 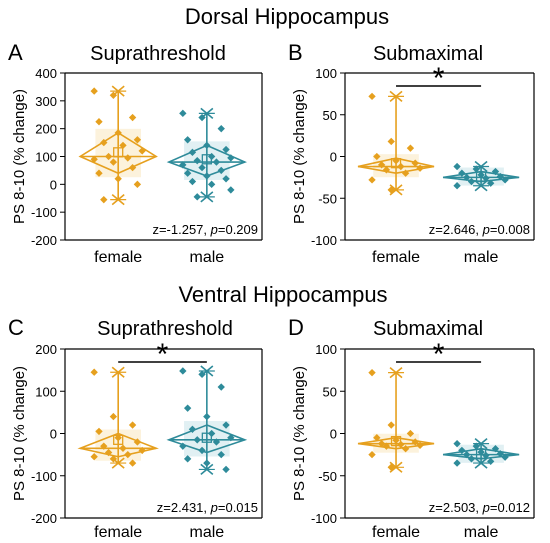 What do you see at coordinates (282, 294) in the screenshot?
I see `section-title-ventral: Ventral Hippocampus` at bounding box center [282, 294].